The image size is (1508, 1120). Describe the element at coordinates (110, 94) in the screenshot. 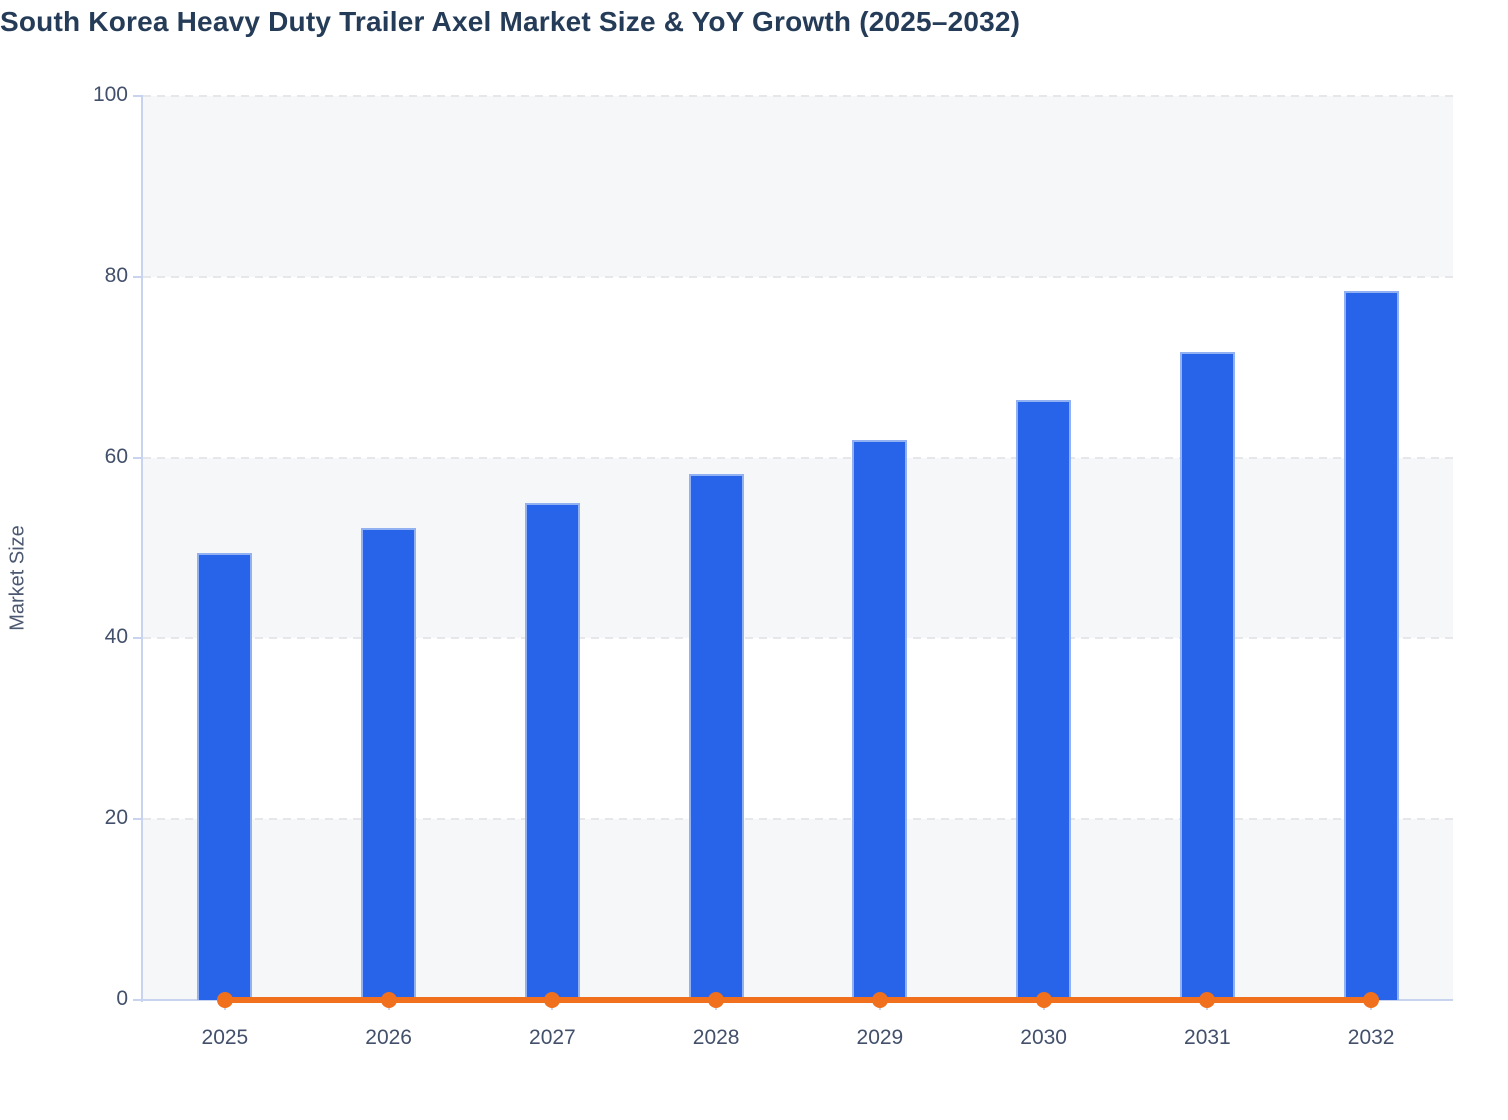

I see `y-tick-label: 100` at that location.